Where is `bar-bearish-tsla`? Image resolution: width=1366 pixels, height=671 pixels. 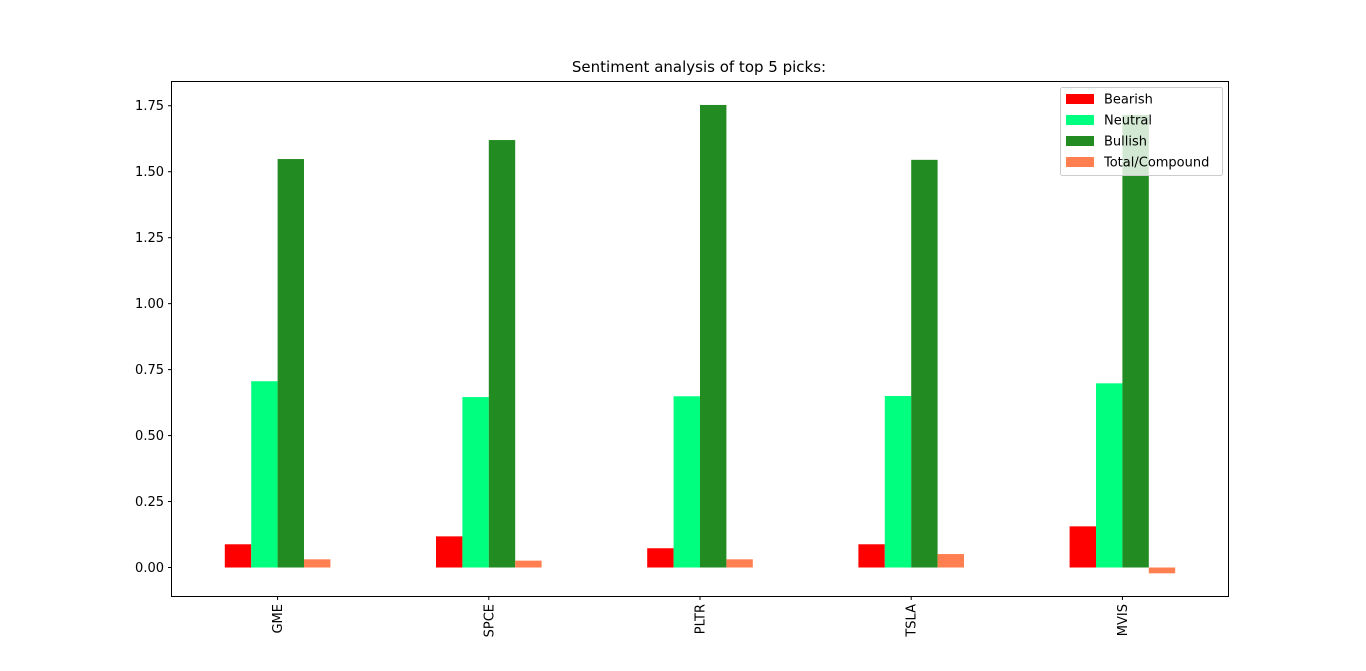
bar-bearish-tsla is located at coordinates (871, 556).